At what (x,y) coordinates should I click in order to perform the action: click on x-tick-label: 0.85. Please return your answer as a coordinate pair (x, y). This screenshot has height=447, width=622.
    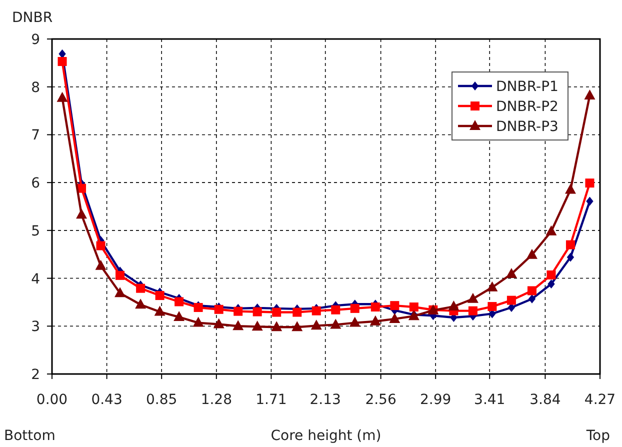
    Looking at the image, I should click on (162, 400).